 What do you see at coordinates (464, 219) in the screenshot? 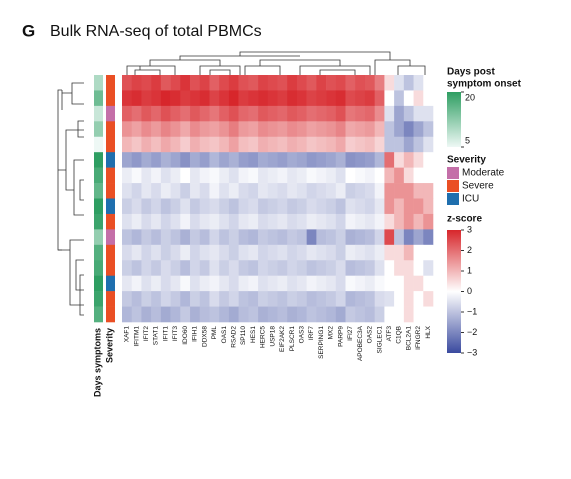
I see `z-legend-title: z-score` at bounding box center [464, 219].